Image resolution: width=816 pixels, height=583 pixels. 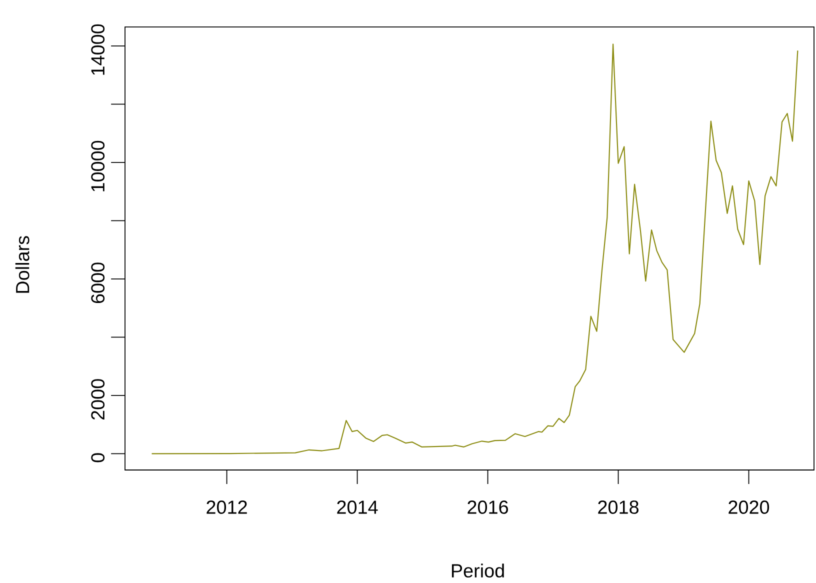 What do you see at coordinates (98, 166) in the screenshot?
I see `y-tick-label: 10000` at bounding box center [98, 166].